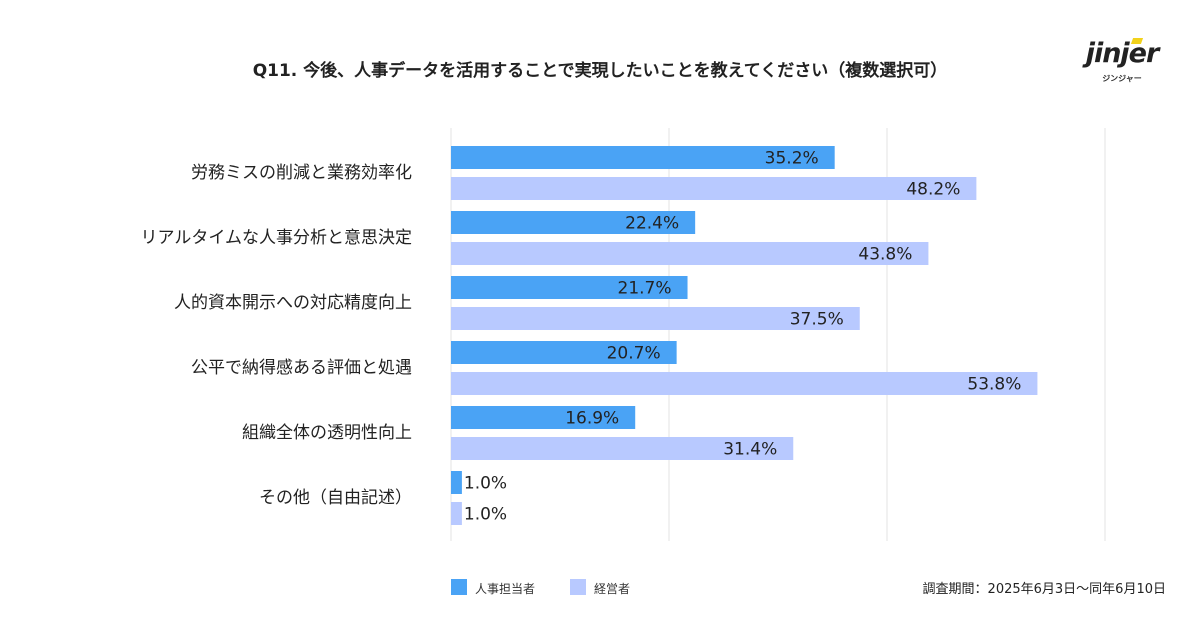  I want to click on legend-swatch-exec, so click(578, 587).